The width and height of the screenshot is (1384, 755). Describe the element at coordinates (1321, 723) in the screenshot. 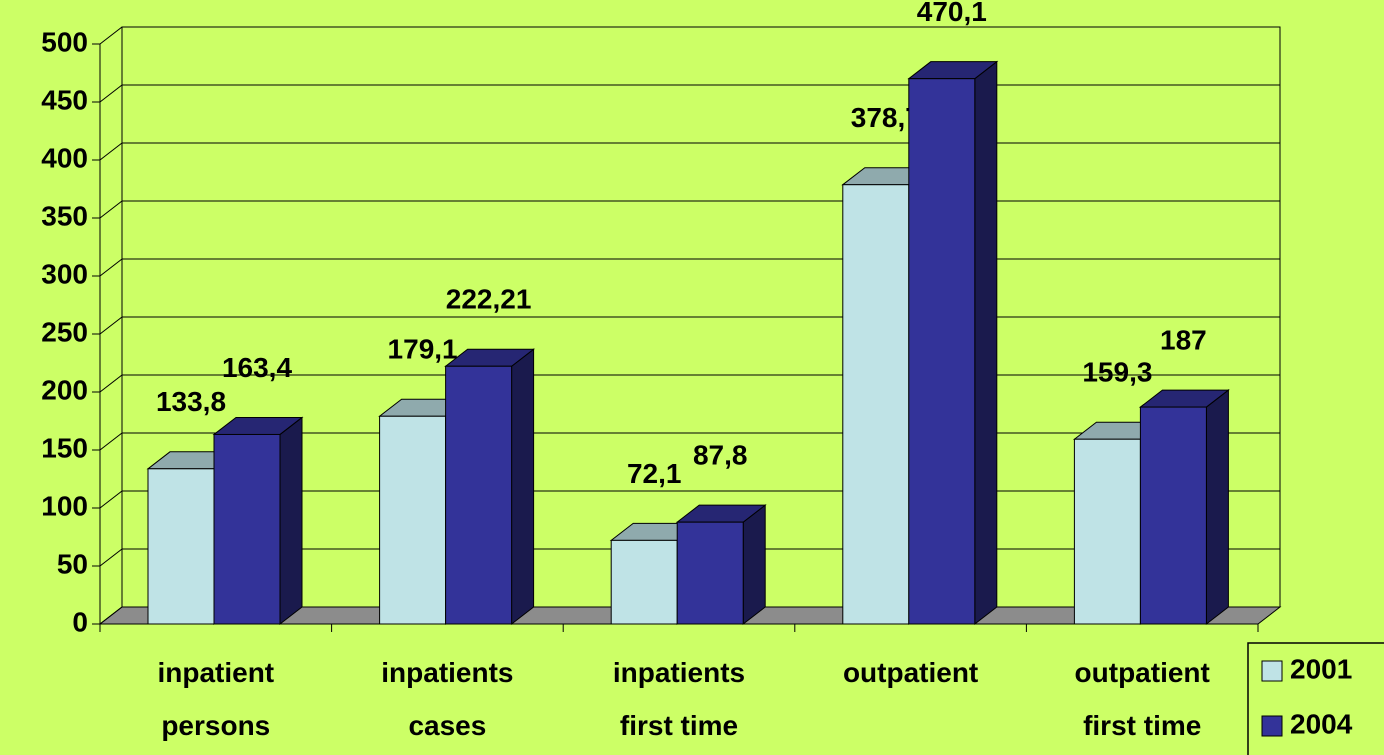

I see `legend-label: 2004` at that location.